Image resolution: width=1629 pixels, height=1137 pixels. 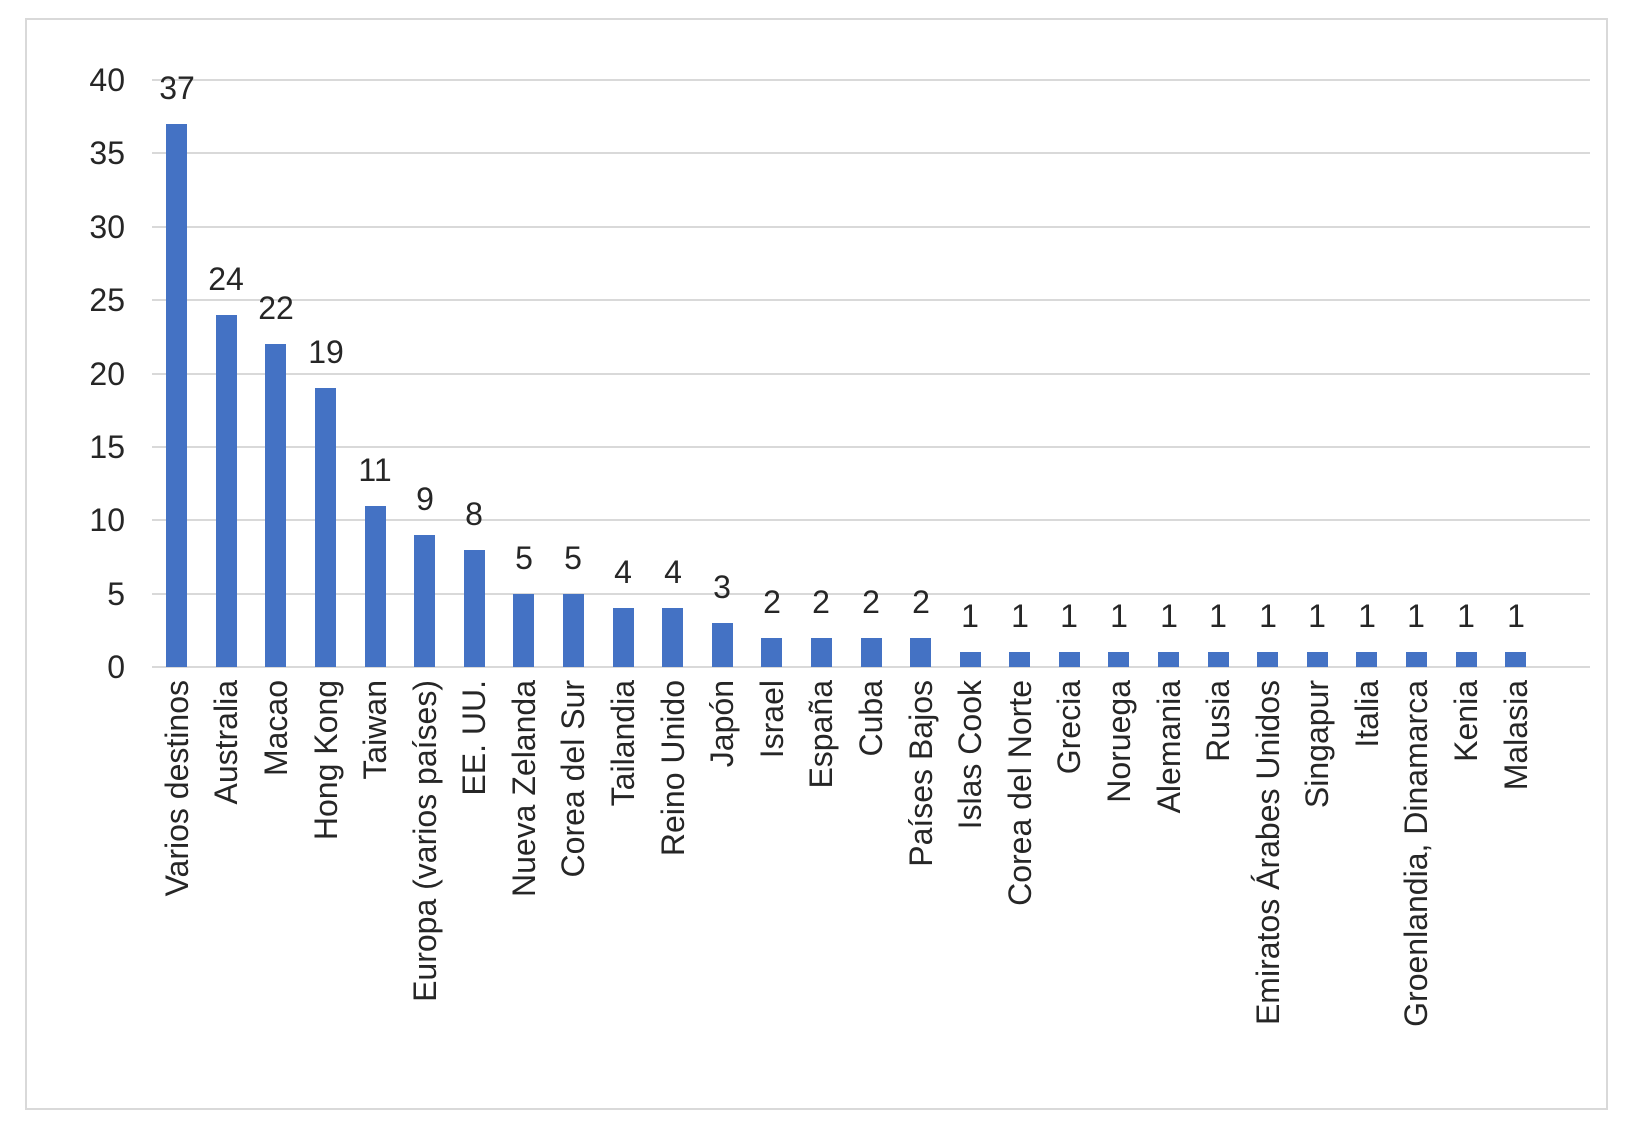 What do you see at coordinates (116, 593) in the screenshot?
I see `y-axis-tick-label: 5` at bounding box center [116, 593].